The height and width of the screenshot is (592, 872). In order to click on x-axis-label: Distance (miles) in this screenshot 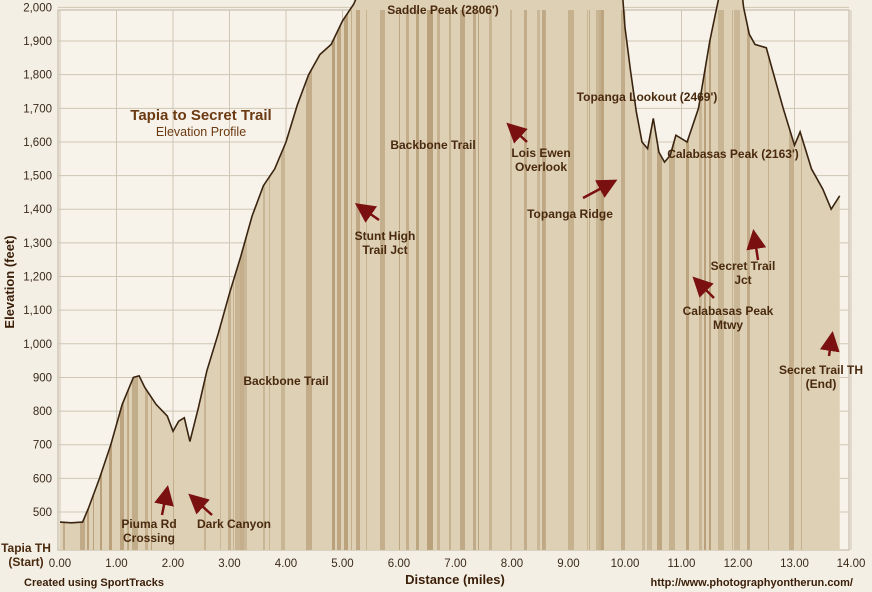, I will do `click(455, 579)`.